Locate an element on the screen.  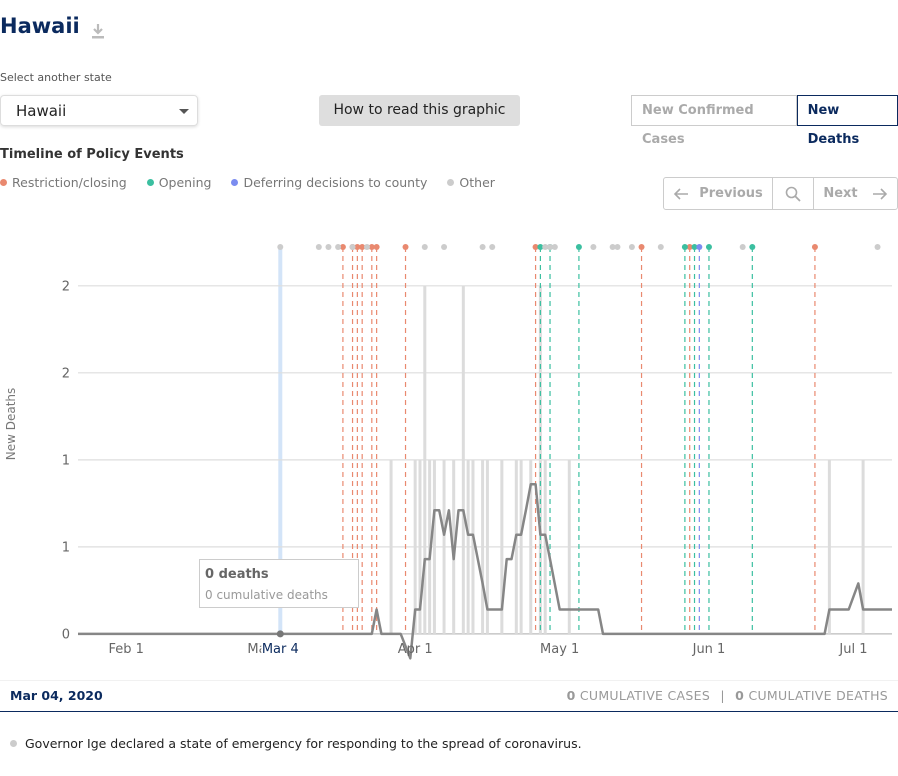
legend-label: Other is located at coordinates (477, 182).